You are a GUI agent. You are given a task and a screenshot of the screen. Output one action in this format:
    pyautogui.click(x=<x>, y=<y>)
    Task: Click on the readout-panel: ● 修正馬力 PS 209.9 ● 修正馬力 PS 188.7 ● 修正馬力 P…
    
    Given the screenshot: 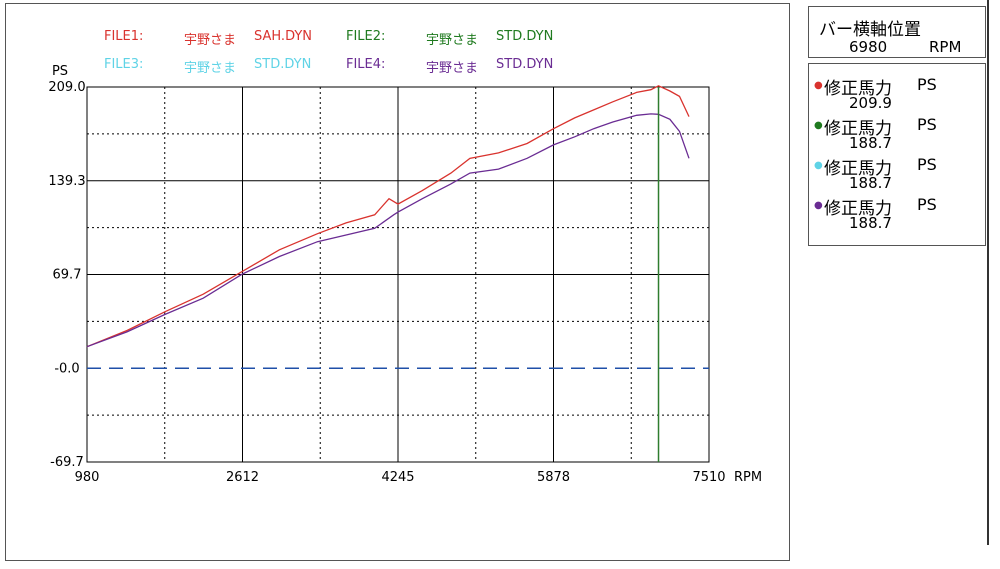 What is the action you would take?
    pyautogui.click(x=897, y=154)
    